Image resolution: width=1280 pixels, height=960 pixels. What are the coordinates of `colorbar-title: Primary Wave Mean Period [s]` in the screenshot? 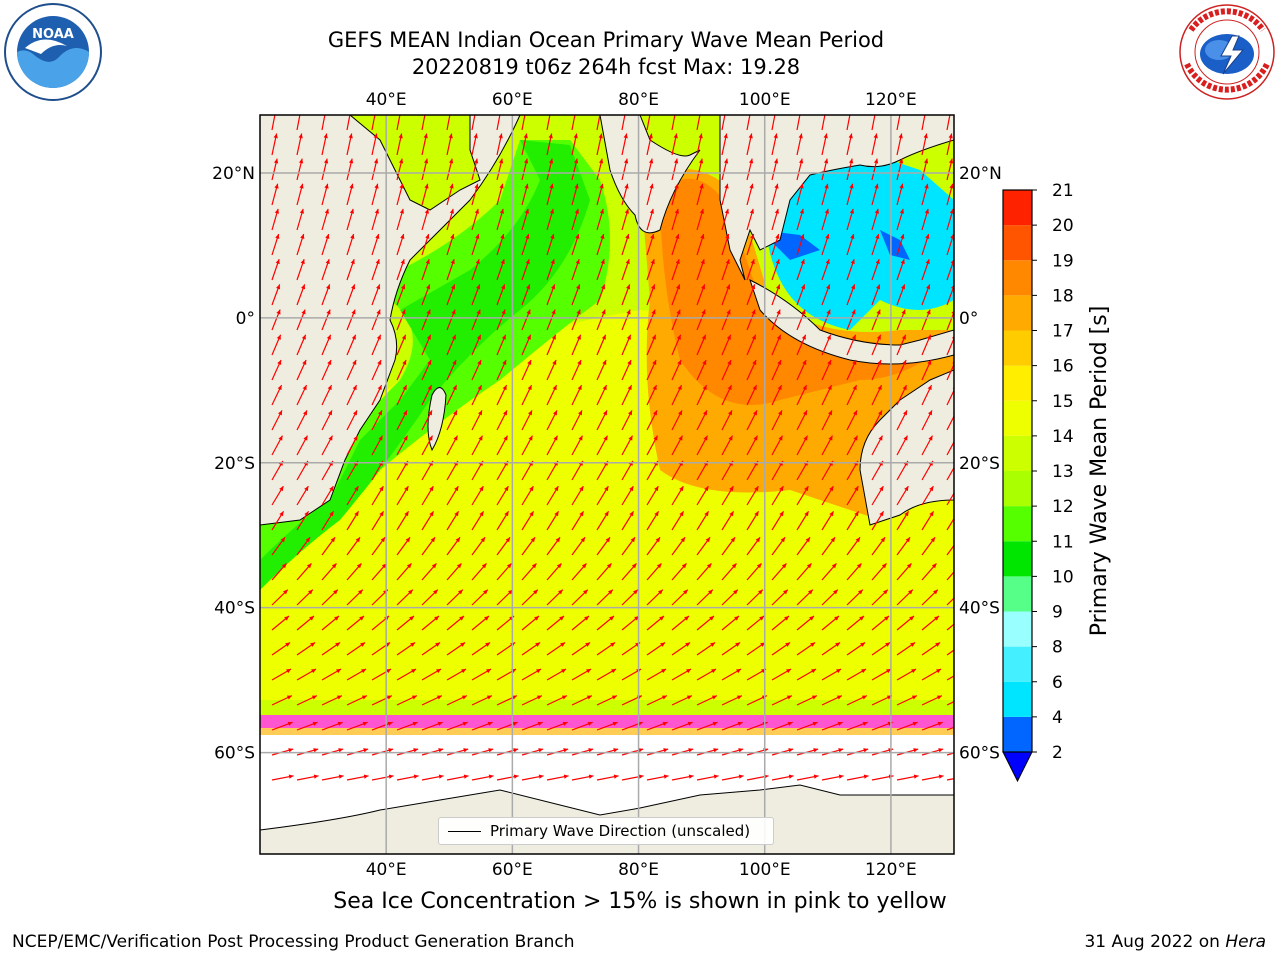 It's located at (1099, 471).